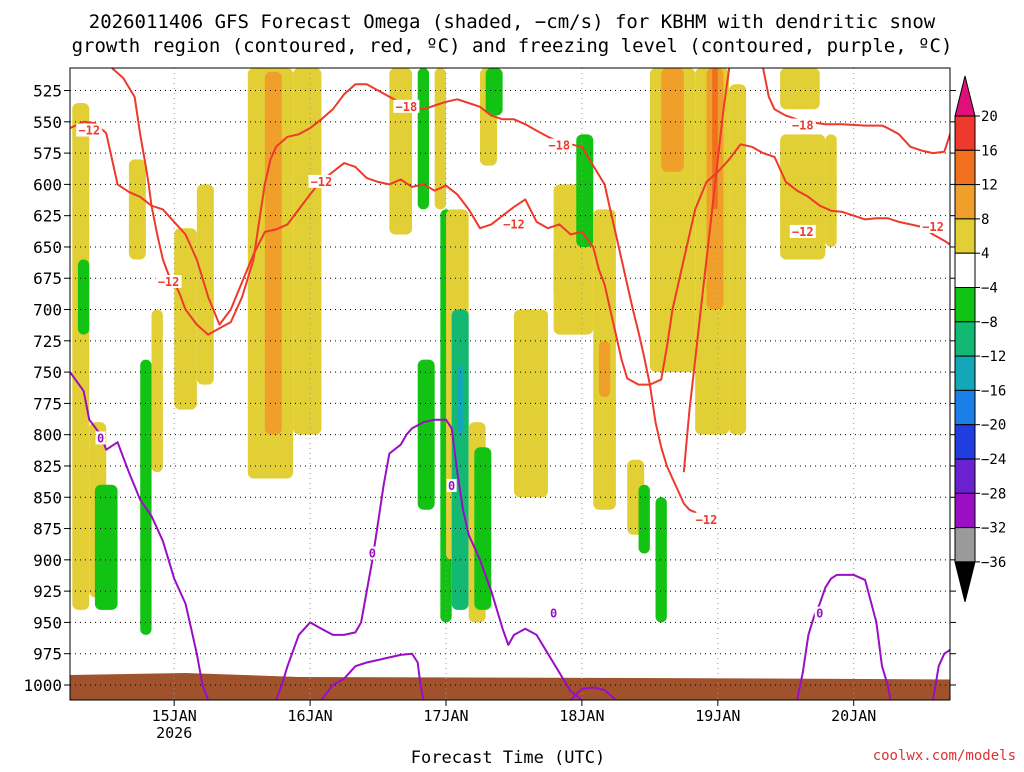  What do you see at coordinates (47, 91) in the screenshot?
I see `y-tick-label: 525` at bounding box center [47, 91].